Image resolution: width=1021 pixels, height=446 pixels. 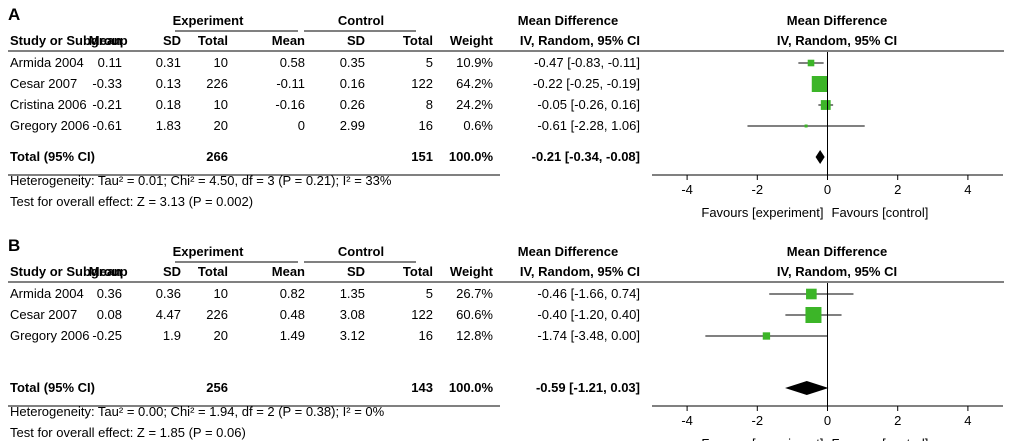 What do you see at coordinates (766, 336) in the screenshot?
I see `panel-b-row-3-square` at bounding box center [766, 336].